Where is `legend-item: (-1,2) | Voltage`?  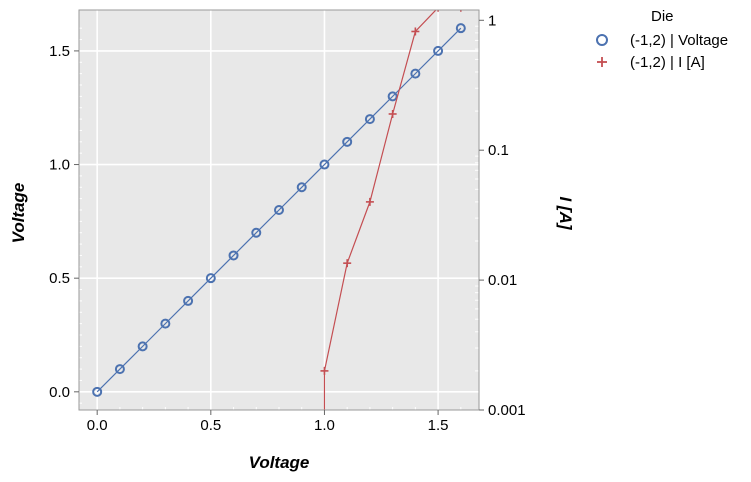
legend-item: (-1,2) | Voltage is located at coordinates (661, 40).